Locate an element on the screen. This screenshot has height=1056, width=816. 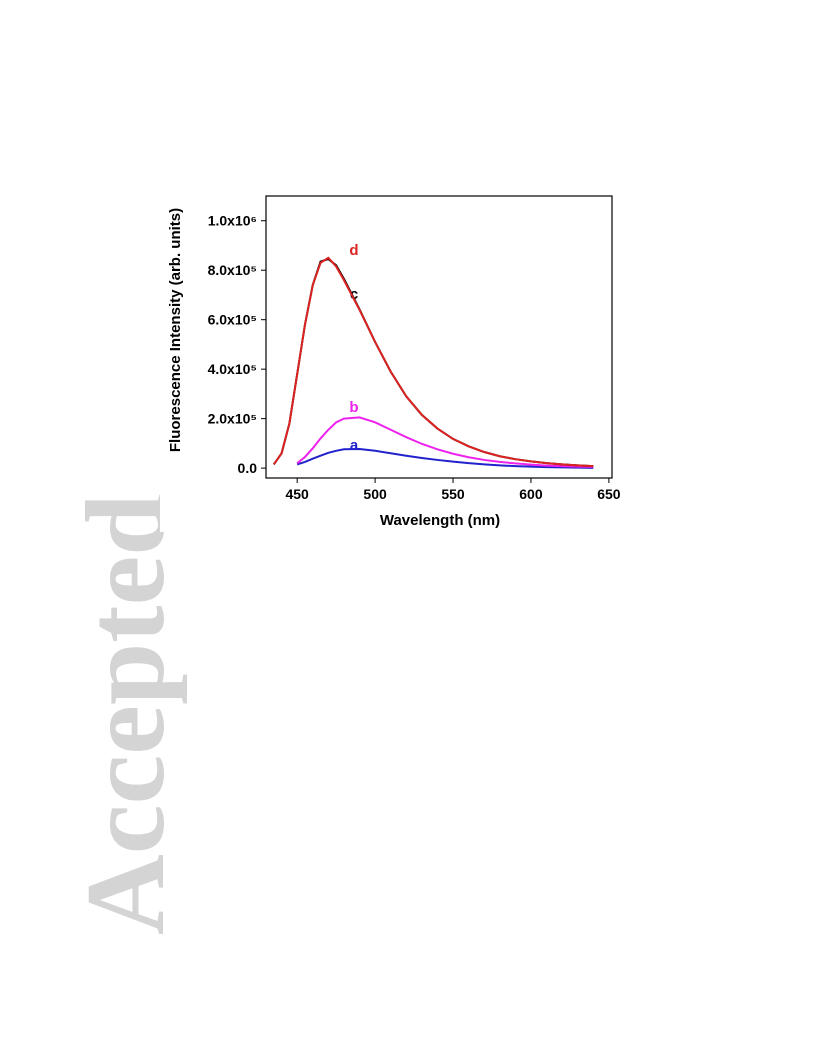
series-label: b is located at coordinates (353, 407).